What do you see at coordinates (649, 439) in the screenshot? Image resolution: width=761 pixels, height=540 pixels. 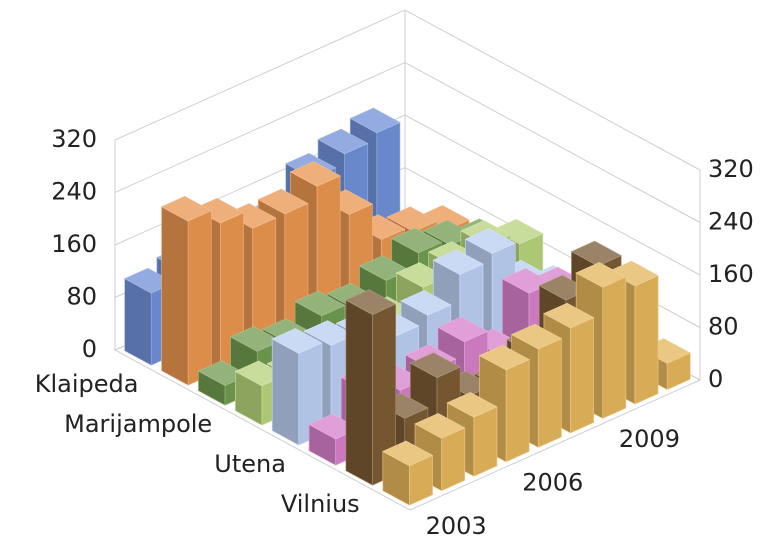 I see `x-tick-label: 2009` at bounding box center [649, 439].